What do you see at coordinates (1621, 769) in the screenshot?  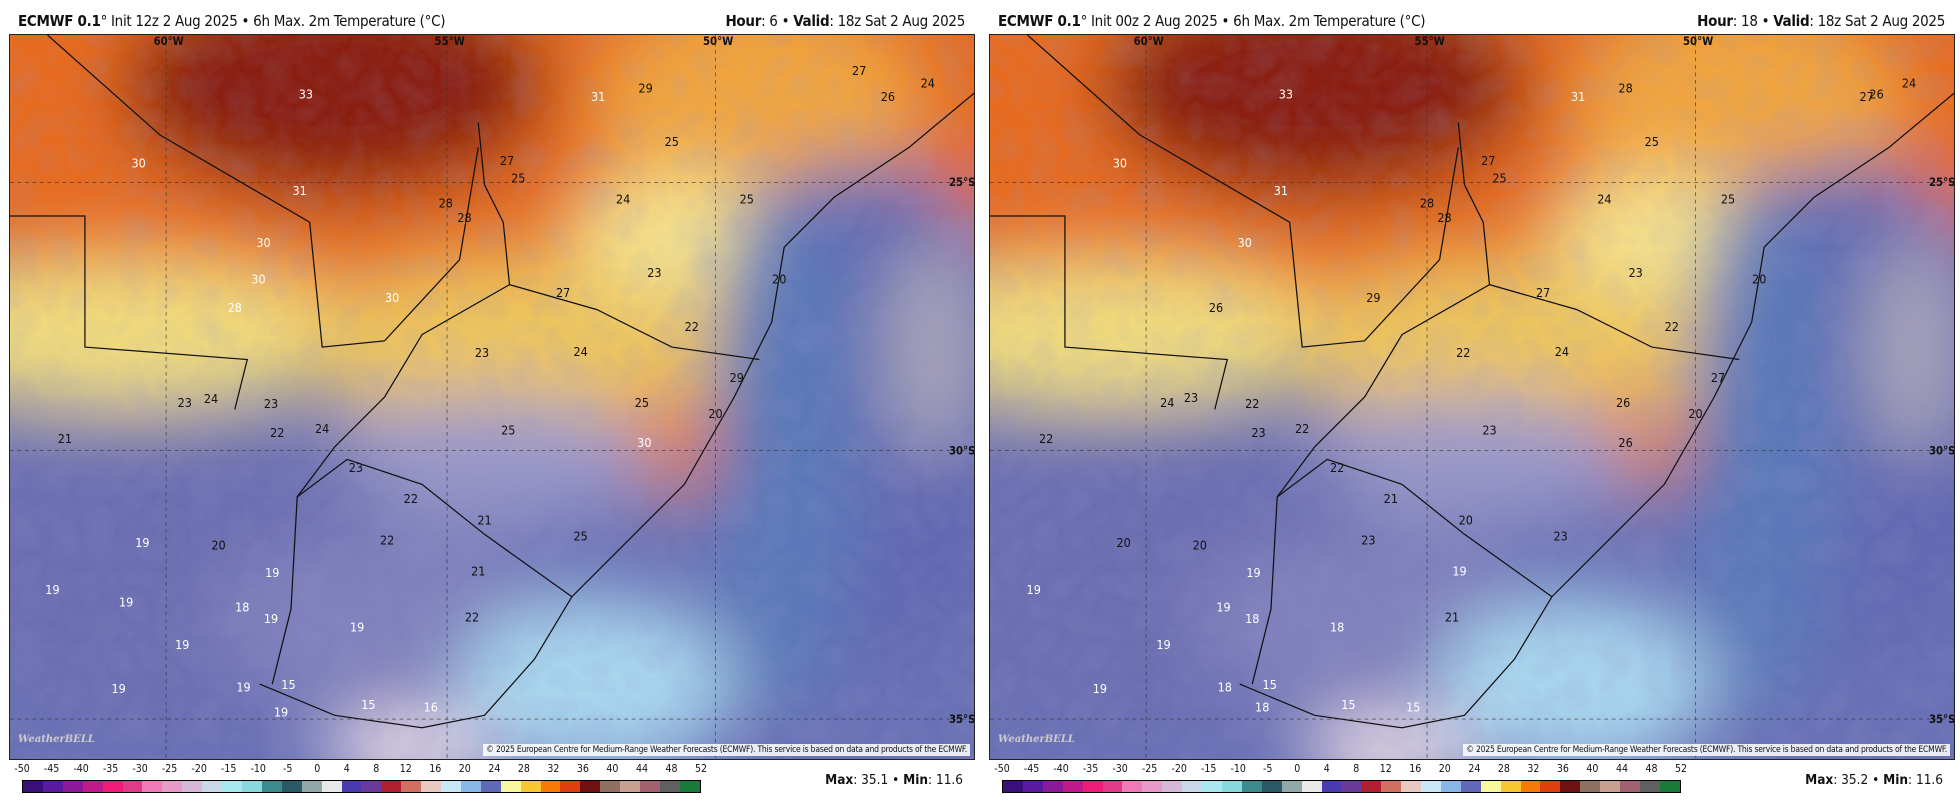 I see `colorbar-tick: 44` at bounding box center [1621, 769].